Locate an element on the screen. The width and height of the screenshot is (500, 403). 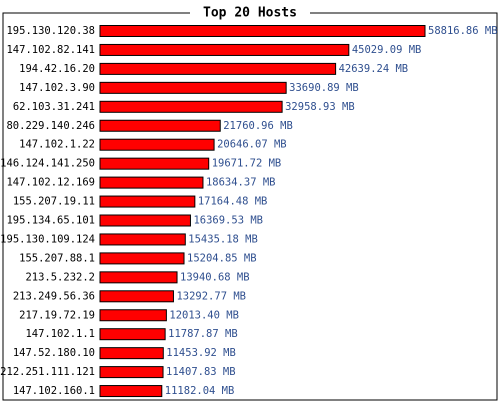
category-label: 213.249.56.36 is located at coordinates (54, 296).